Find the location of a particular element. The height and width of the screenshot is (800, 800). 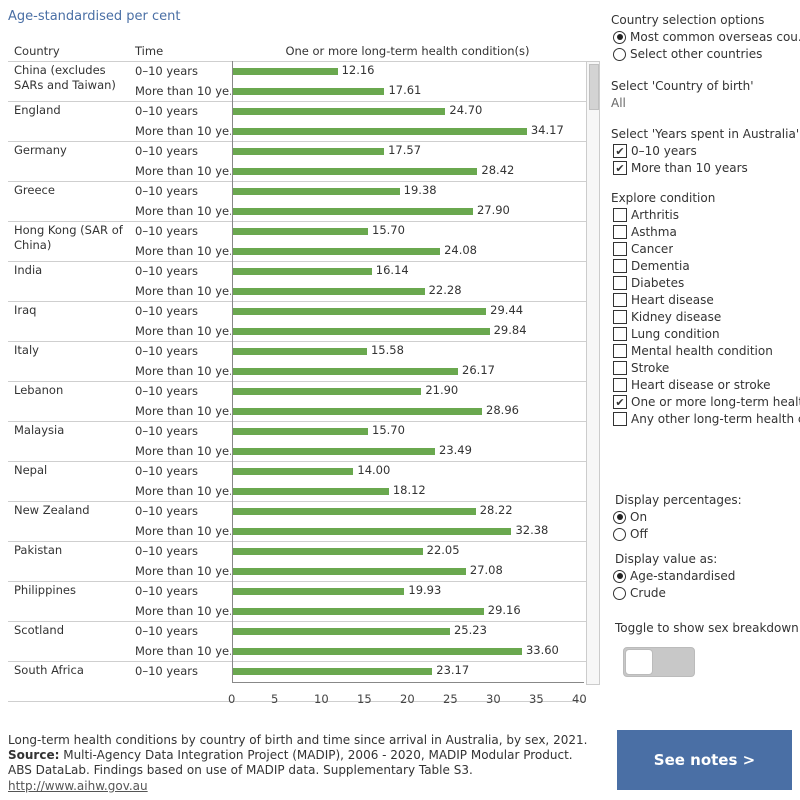

checkbox-option: Any other long-term health c.. is located at coordinates (706, 419).